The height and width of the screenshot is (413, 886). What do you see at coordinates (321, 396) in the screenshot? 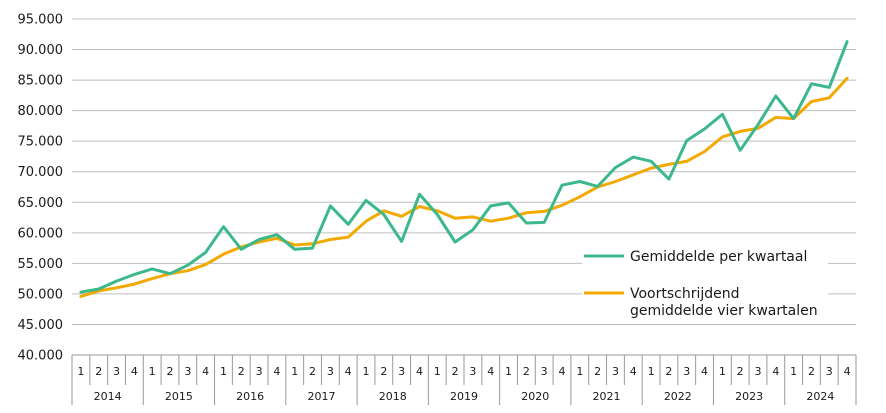
I see `x-tick-year-3: 2017` at bounding box center [321, 396].